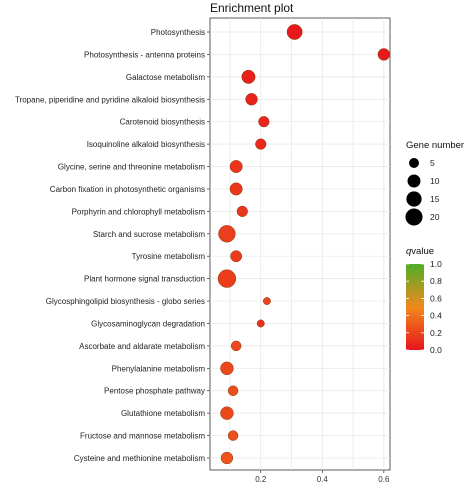  I want to click on size-legend-label: 10, so click(435, 181).